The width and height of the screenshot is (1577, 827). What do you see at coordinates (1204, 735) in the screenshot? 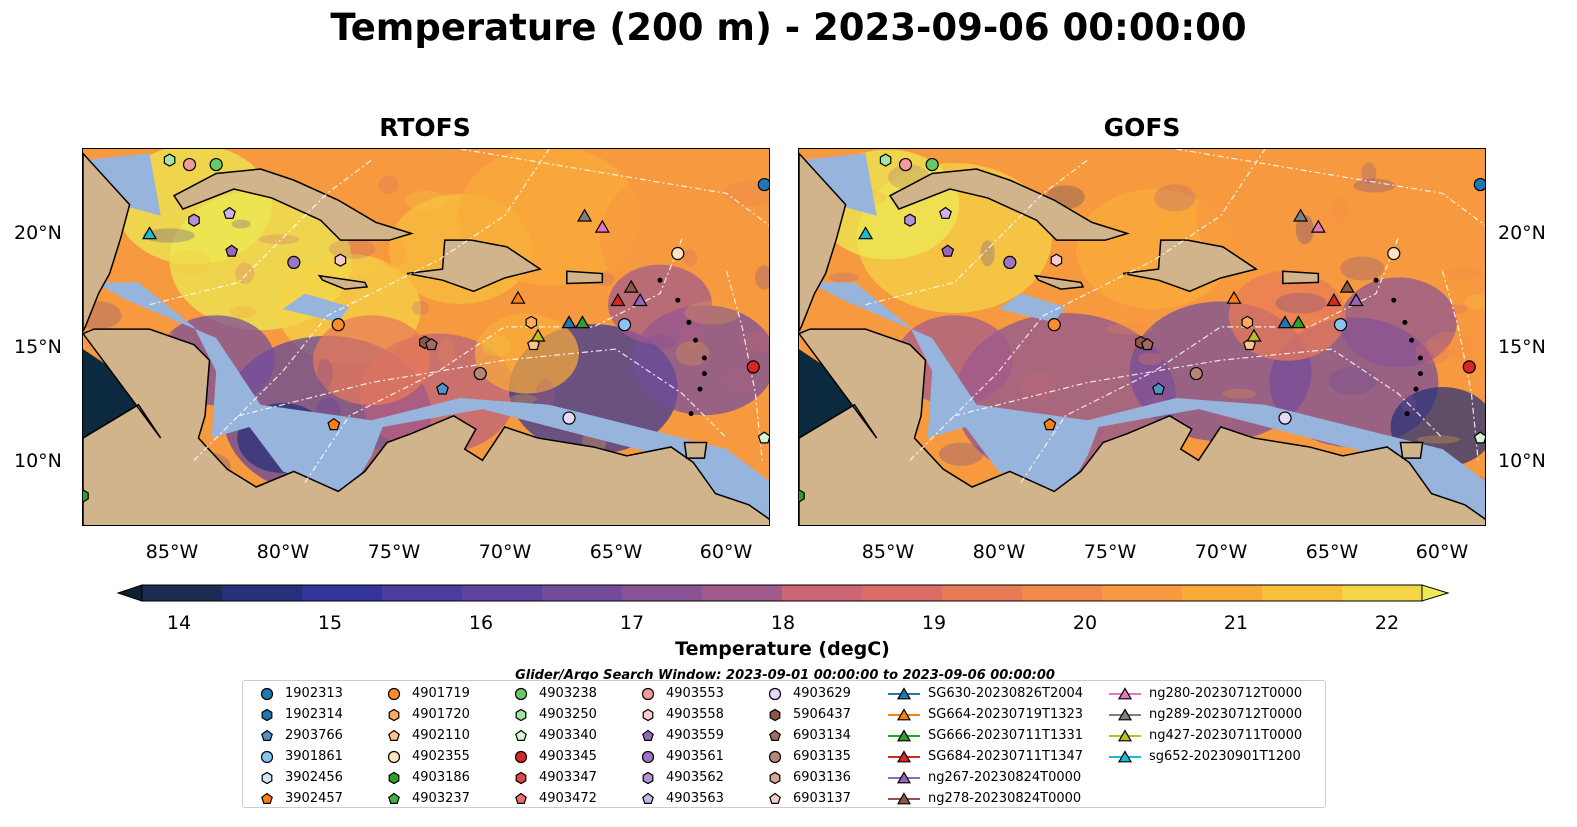
I see `legend-item: ng427-20230711T0000` at bounding box center [1204, 735].